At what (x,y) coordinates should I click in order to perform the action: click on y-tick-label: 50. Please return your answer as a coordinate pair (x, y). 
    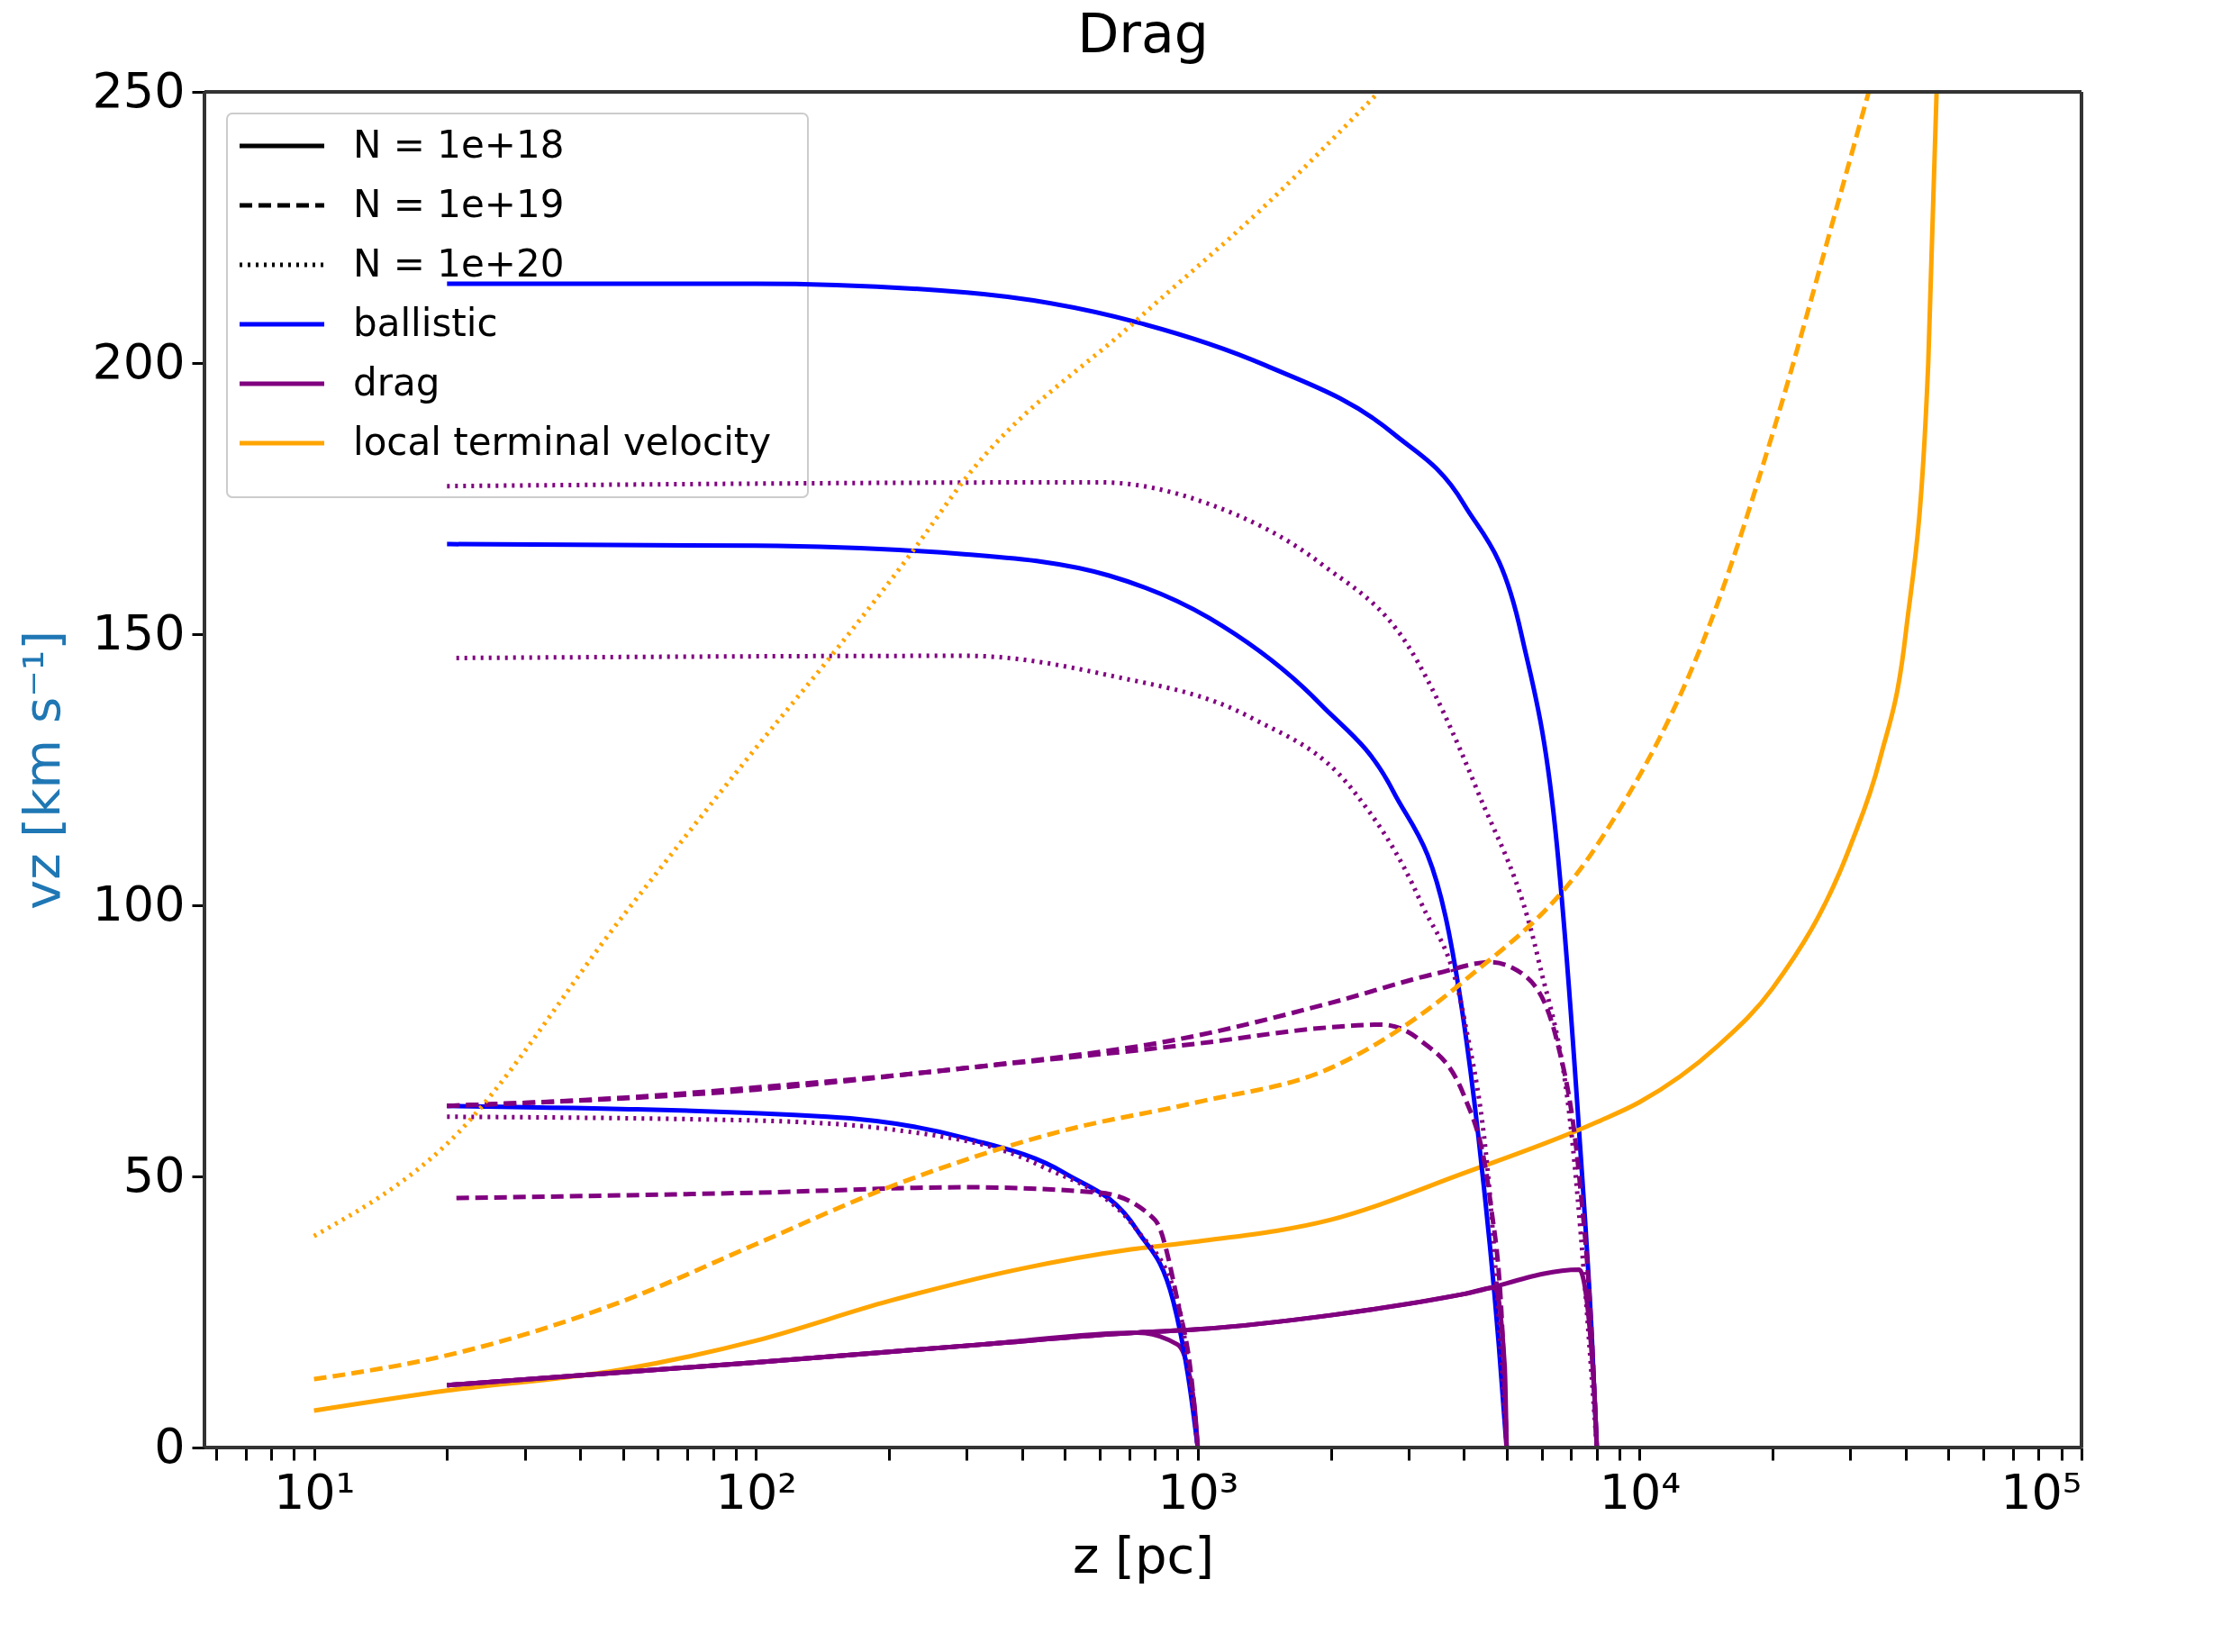
    Looking at the image, I should click on (154, 1174).